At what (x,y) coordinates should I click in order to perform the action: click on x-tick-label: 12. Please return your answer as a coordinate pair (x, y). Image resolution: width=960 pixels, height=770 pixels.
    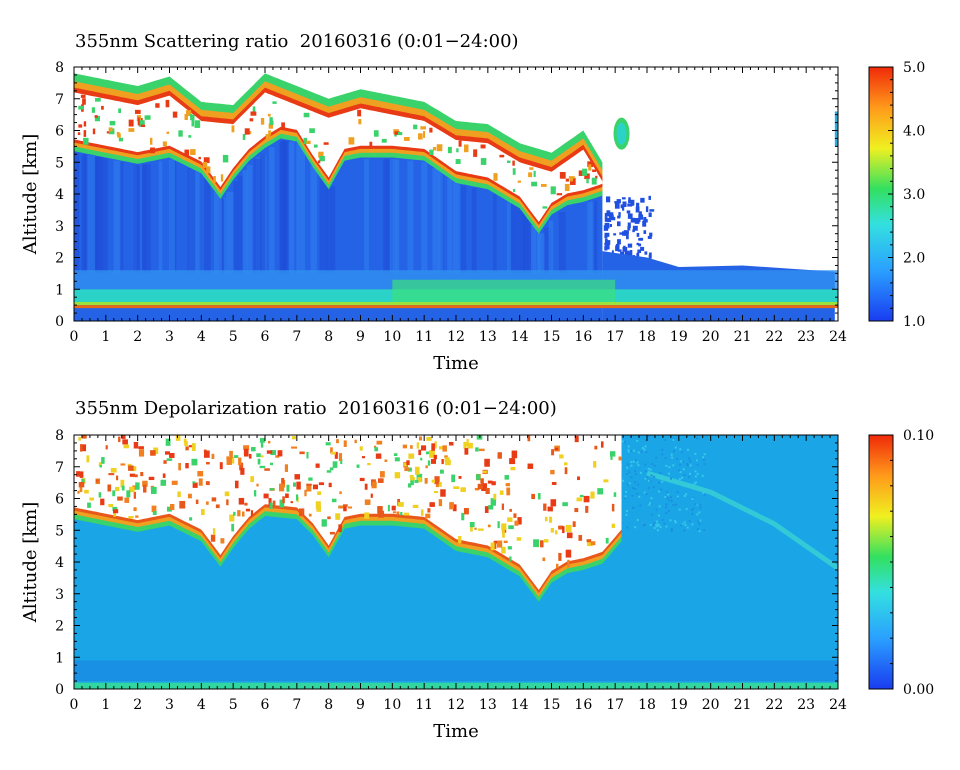
    Looking at the image, I should click on (456, 337).